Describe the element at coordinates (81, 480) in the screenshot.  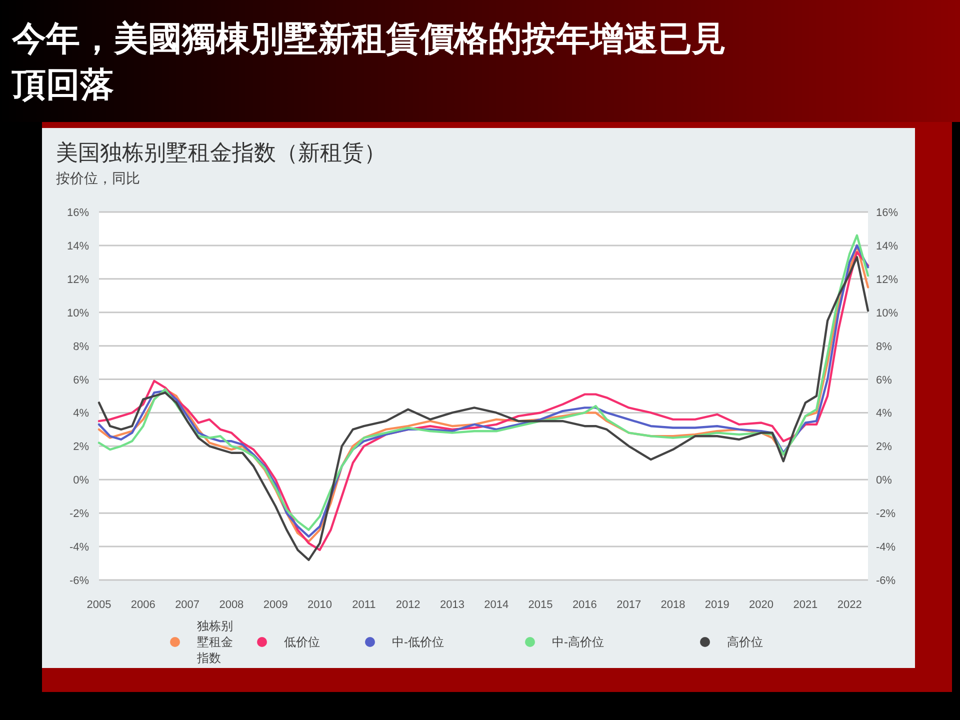
I see `y-tick-label: 0%` at that location.